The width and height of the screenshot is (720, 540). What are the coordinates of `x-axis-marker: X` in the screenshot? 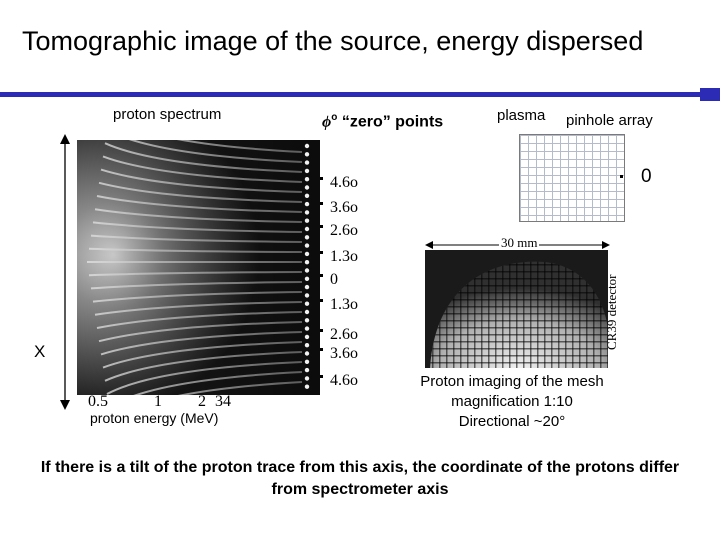 It's located at (40, 351).